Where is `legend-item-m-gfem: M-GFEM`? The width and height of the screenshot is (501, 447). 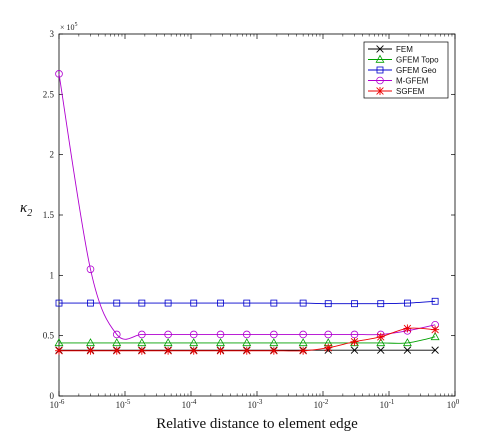
legend-item-m-gfem: M-GFEM is located at coordinates (398, 81).